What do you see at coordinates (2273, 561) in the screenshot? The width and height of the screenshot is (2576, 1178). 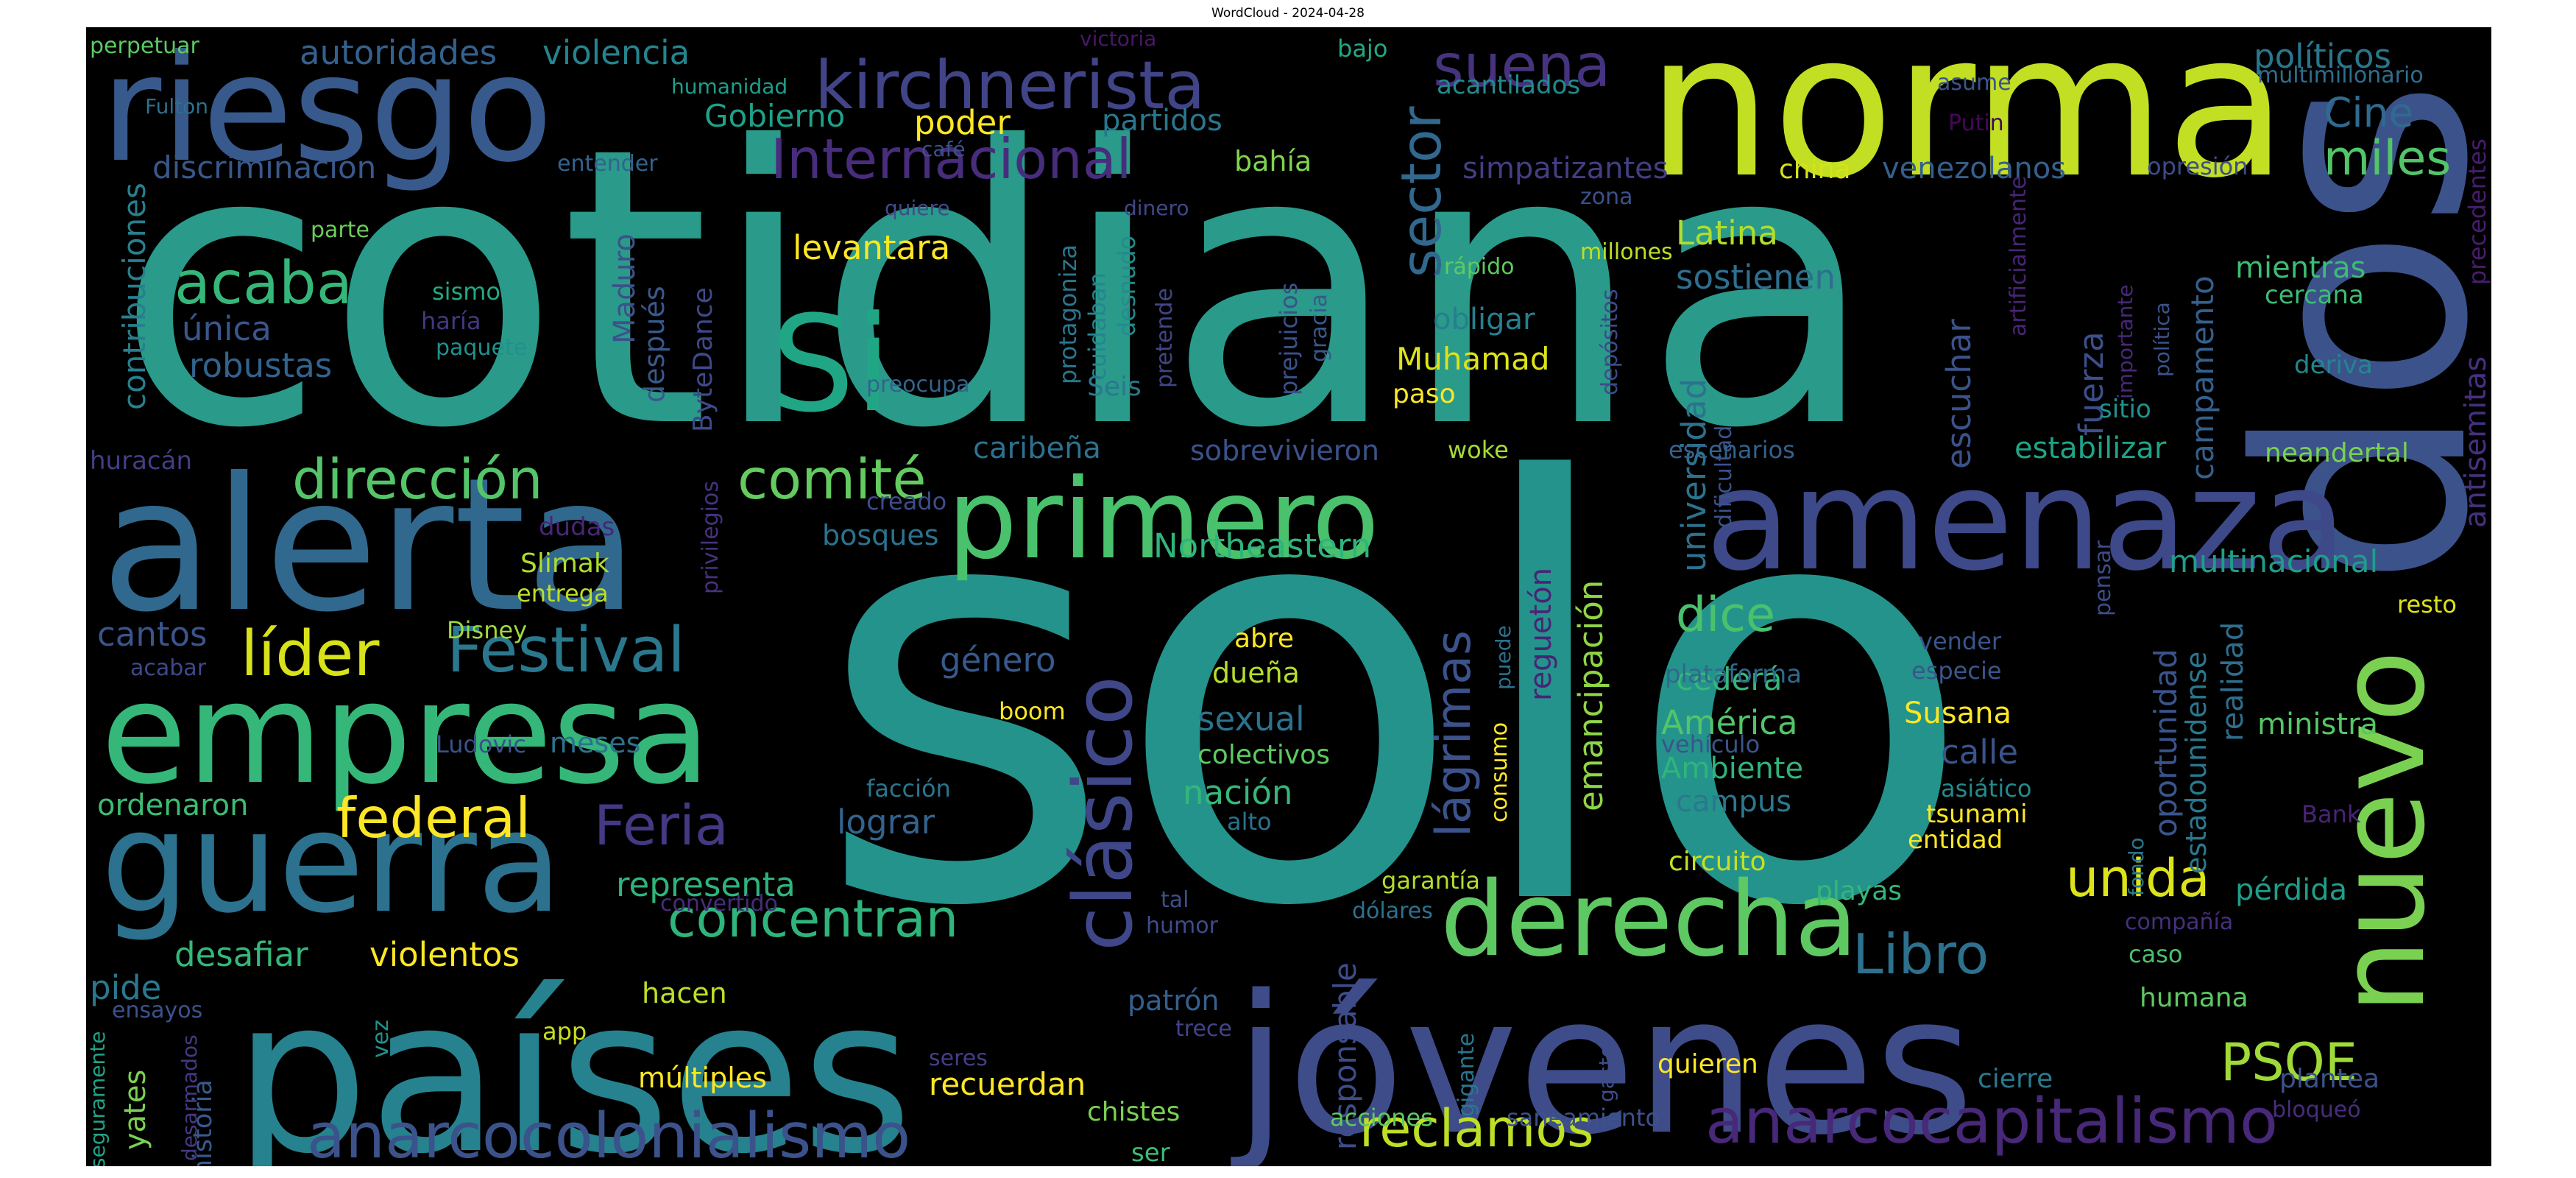 I see `word-multinacional: multinacional` at bounding box center [2273, 561].